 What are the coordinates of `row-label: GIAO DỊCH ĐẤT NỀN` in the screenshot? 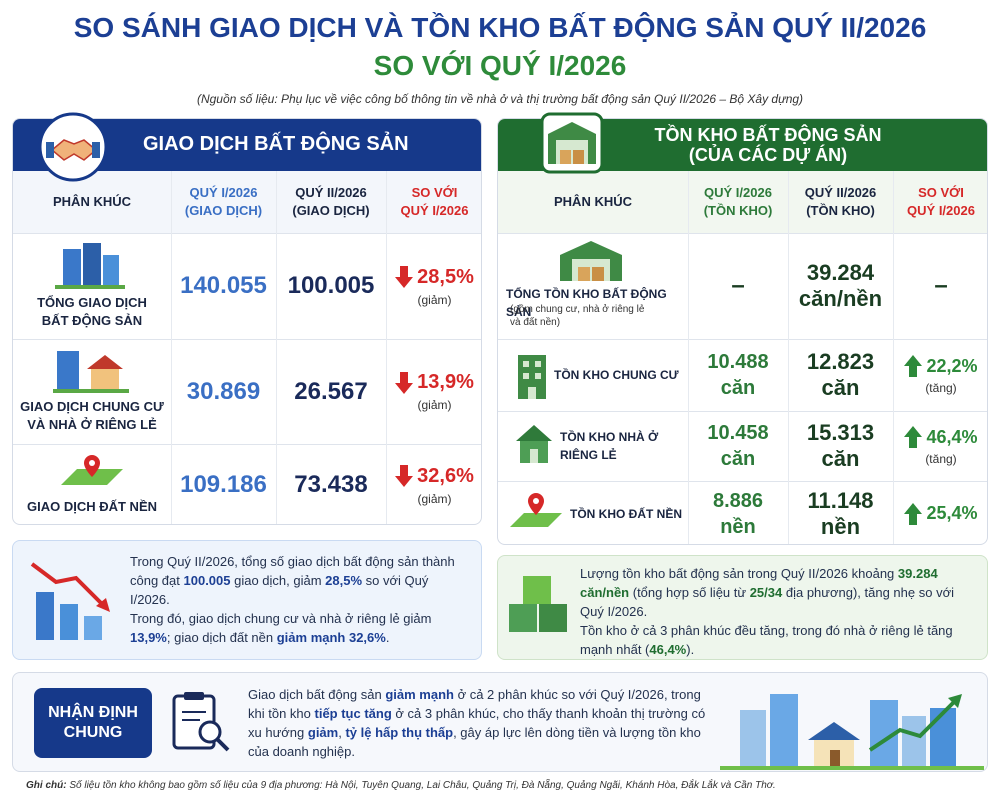 It's located at (92, 506).